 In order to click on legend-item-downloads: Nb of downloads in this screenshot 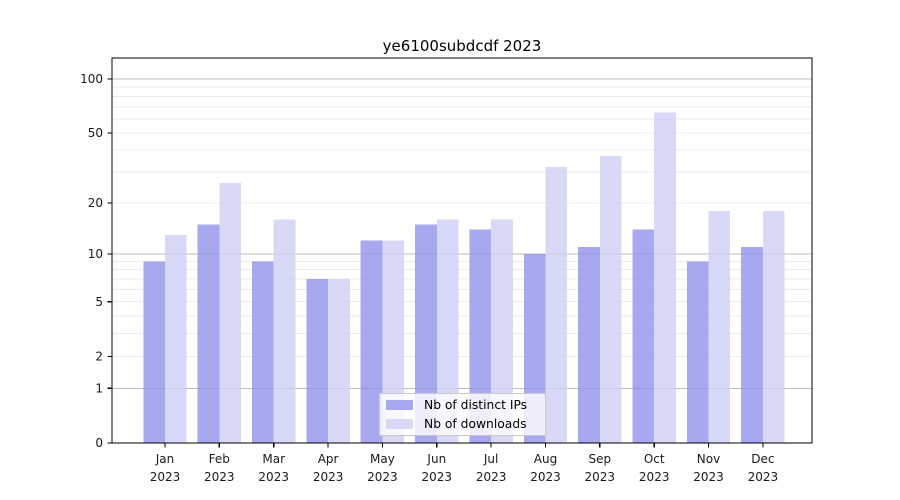, I will do `click(462, 424)`.